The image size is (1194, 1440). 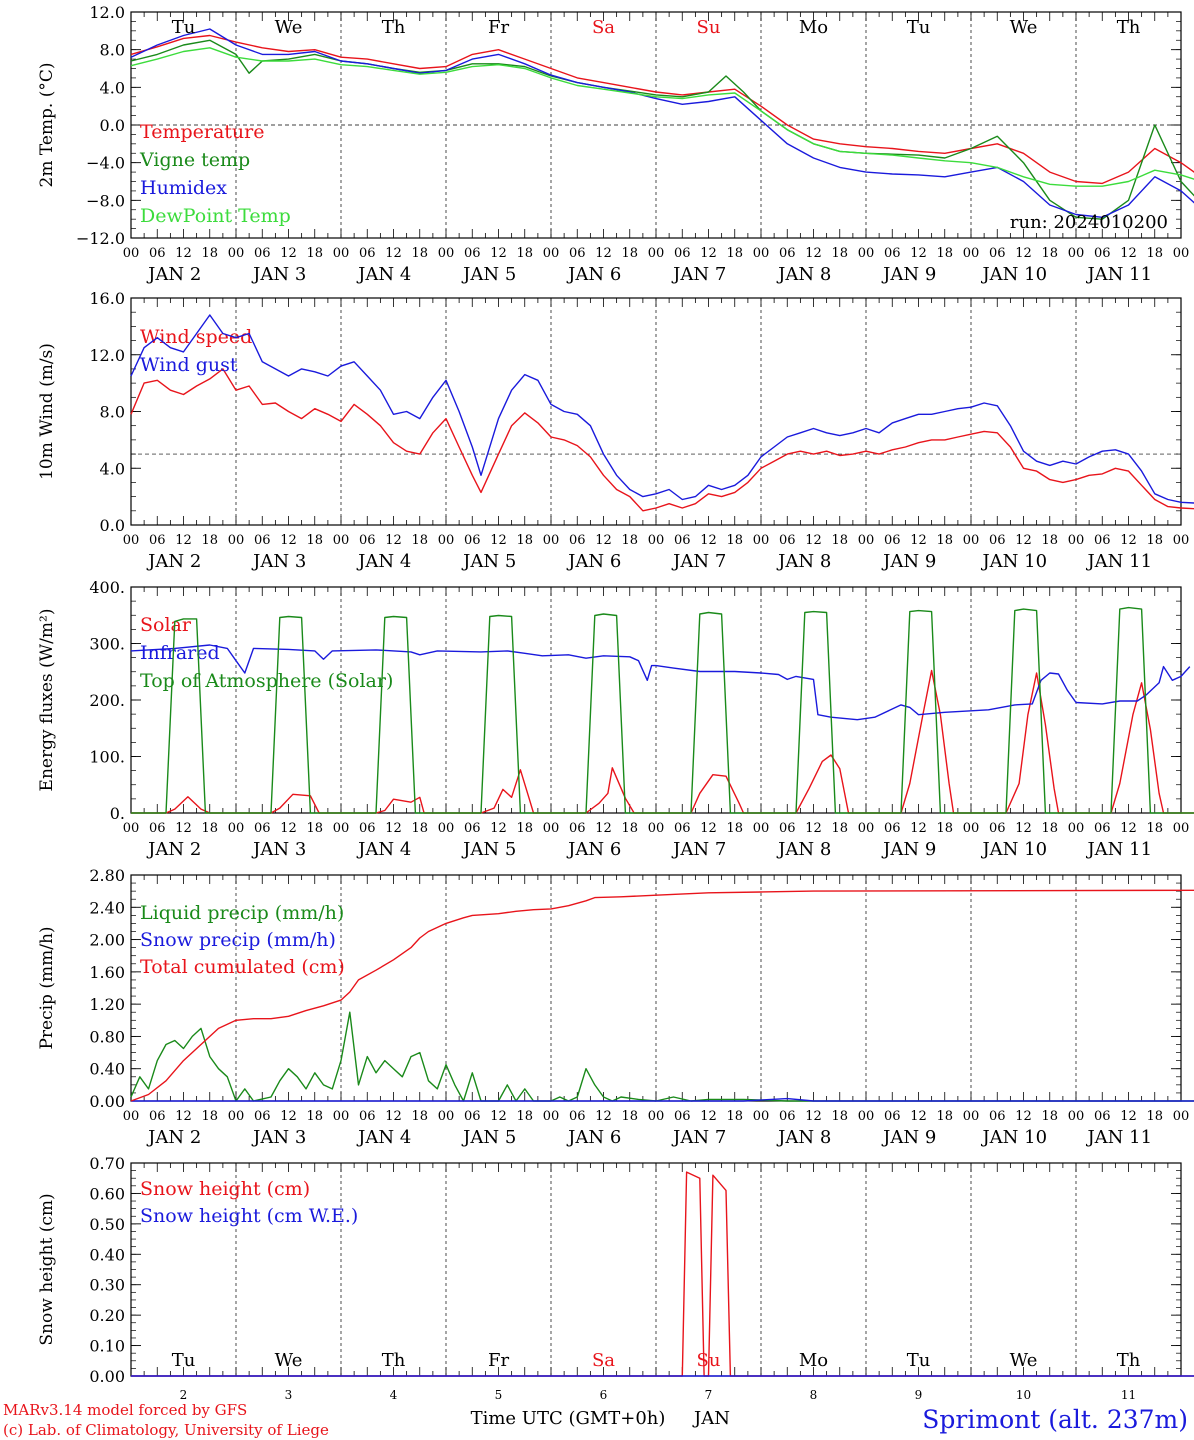 I want to click on legend-entry: Vigne temp, so click(x=194, y=160).